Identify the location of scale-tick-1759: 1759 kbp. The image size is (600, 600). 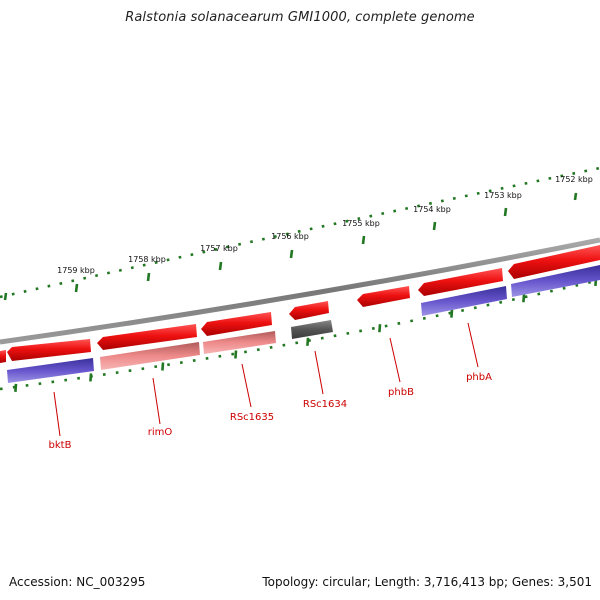
(76, 279).